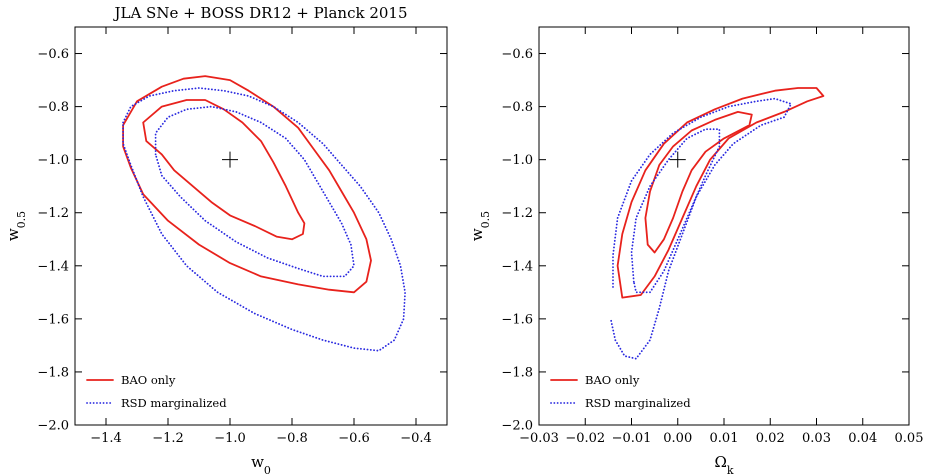 The height and width of the screenshot is (475, 927). I want to click on x-tick-label: −0.6, so click(354, 438).